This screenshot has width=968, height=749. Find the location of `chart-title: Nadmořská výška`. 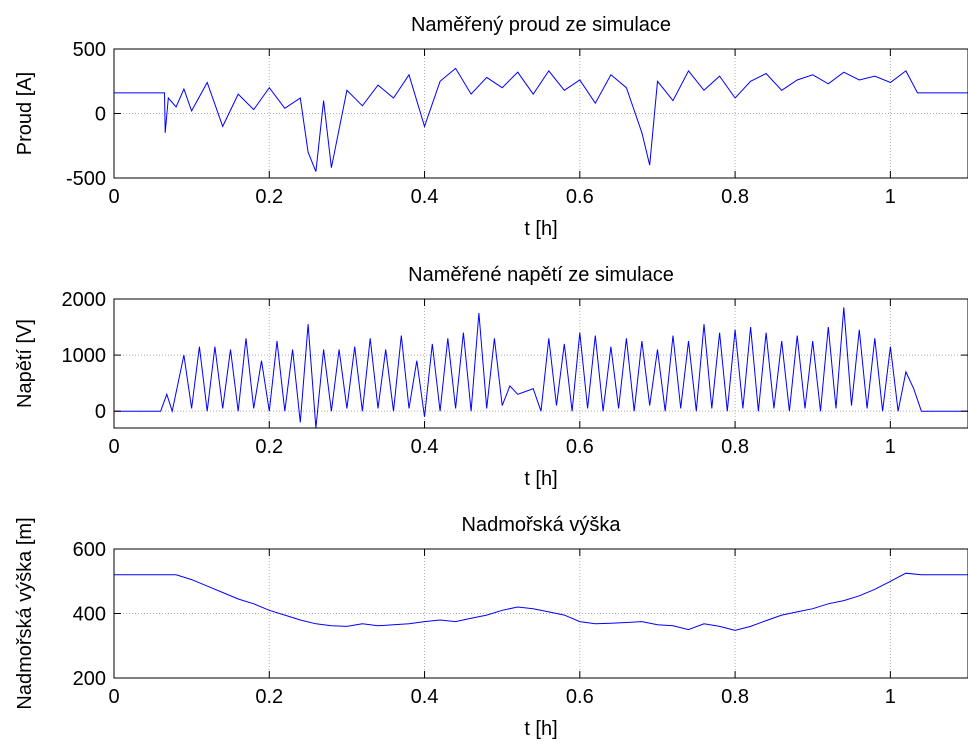

chart-title: Nadmořská výška is located at coordinates (542, 525).